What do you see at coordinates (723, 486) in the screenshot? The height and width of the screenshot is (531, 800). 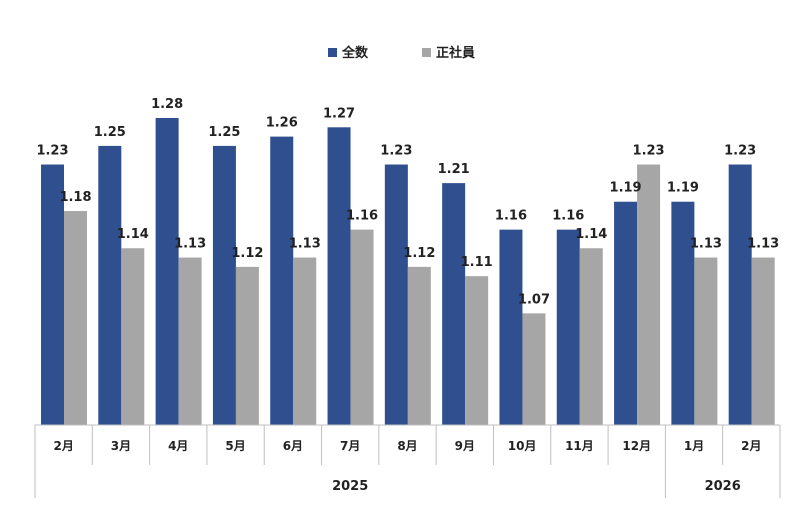 I see `year-label-2026: 2026` at bounding box center [723, 486].